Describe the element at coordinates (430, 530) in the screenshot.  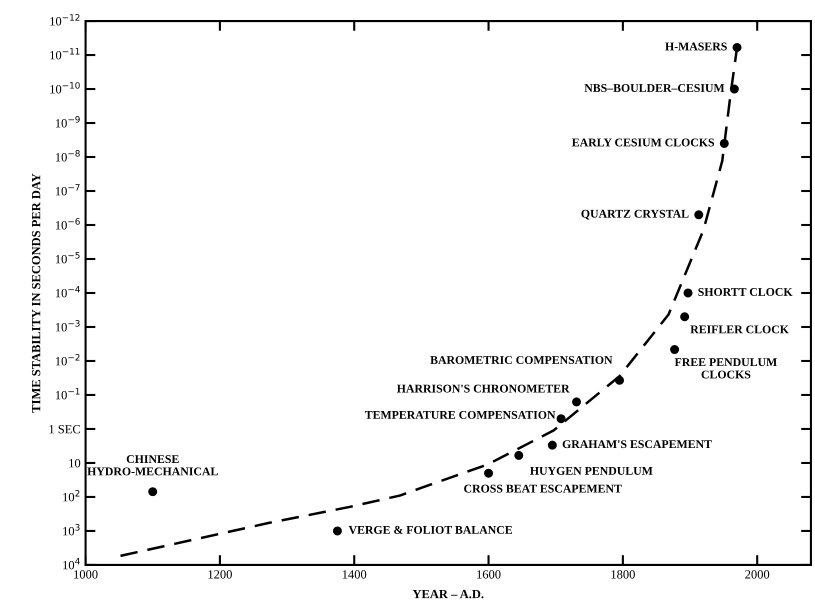
I see `annotation: VERGE & FOLIOT BALANCE` at that location.